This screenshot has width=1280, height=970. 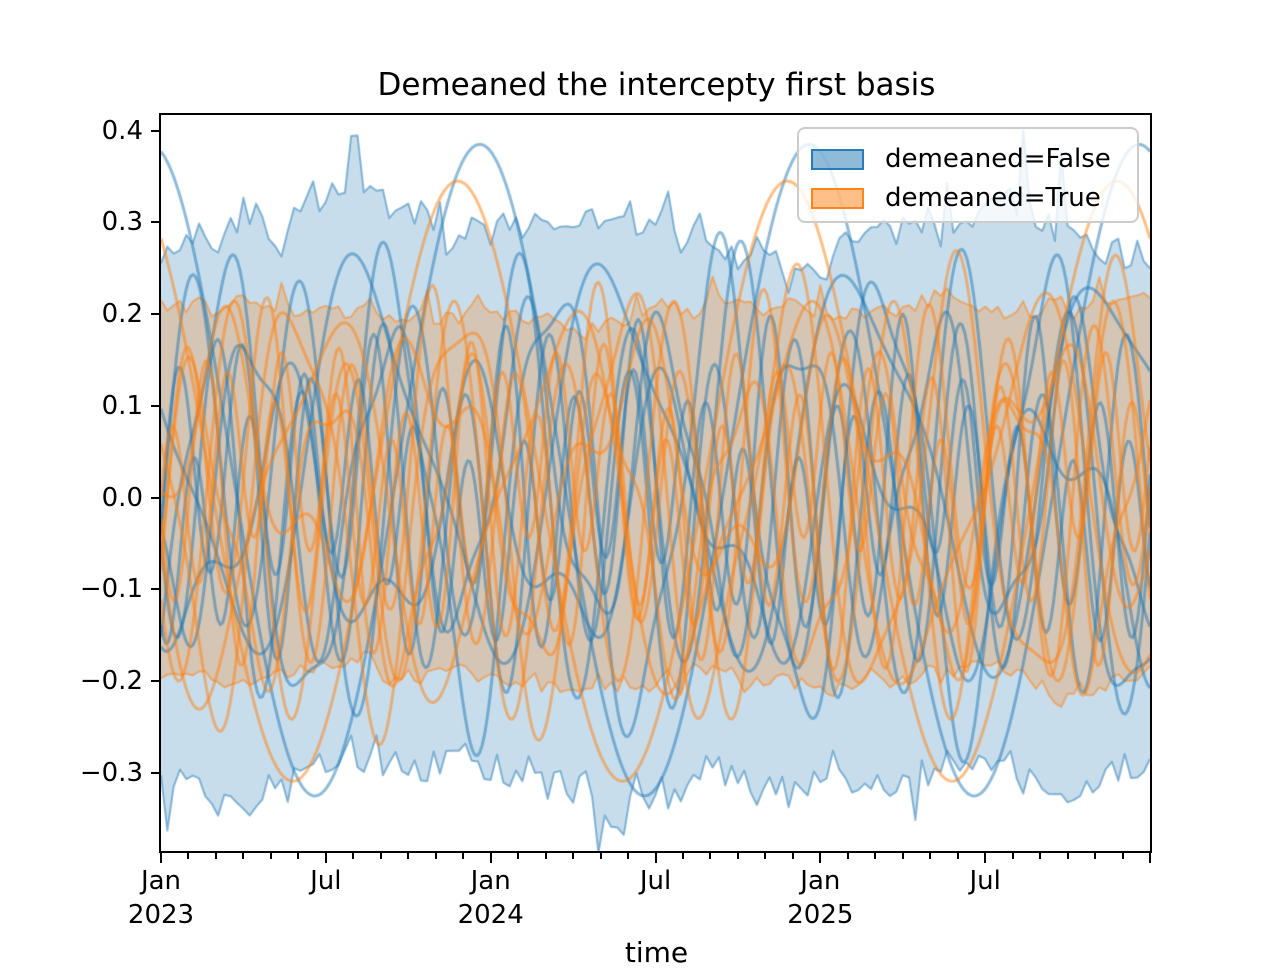 I want to click on y-axis-tick-label: 0.3, so click(x=122, y=222).